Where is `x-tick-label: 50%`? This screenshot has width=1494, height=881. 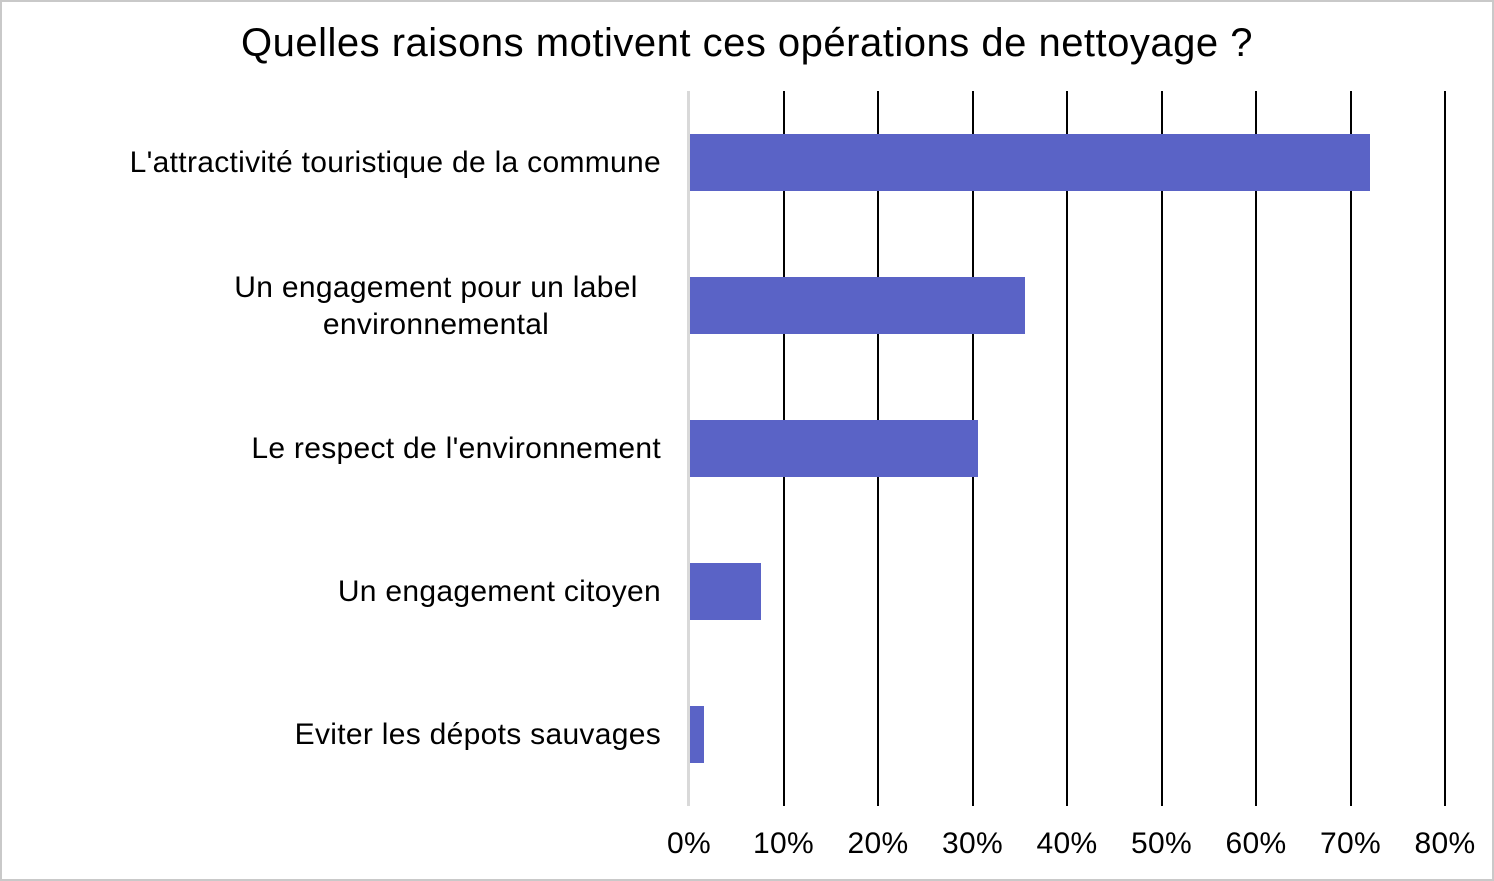
x-tick-label: 50% is located at coordinates (1161, 843).